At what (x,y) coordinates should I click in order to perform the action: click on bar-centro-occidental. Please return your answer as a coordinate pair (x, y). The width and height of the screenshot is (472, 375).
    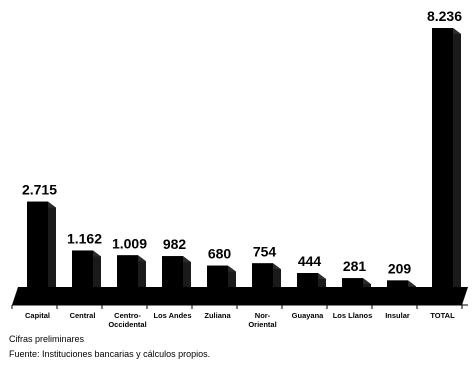
    Looking at the image, I should click on (131, 271).